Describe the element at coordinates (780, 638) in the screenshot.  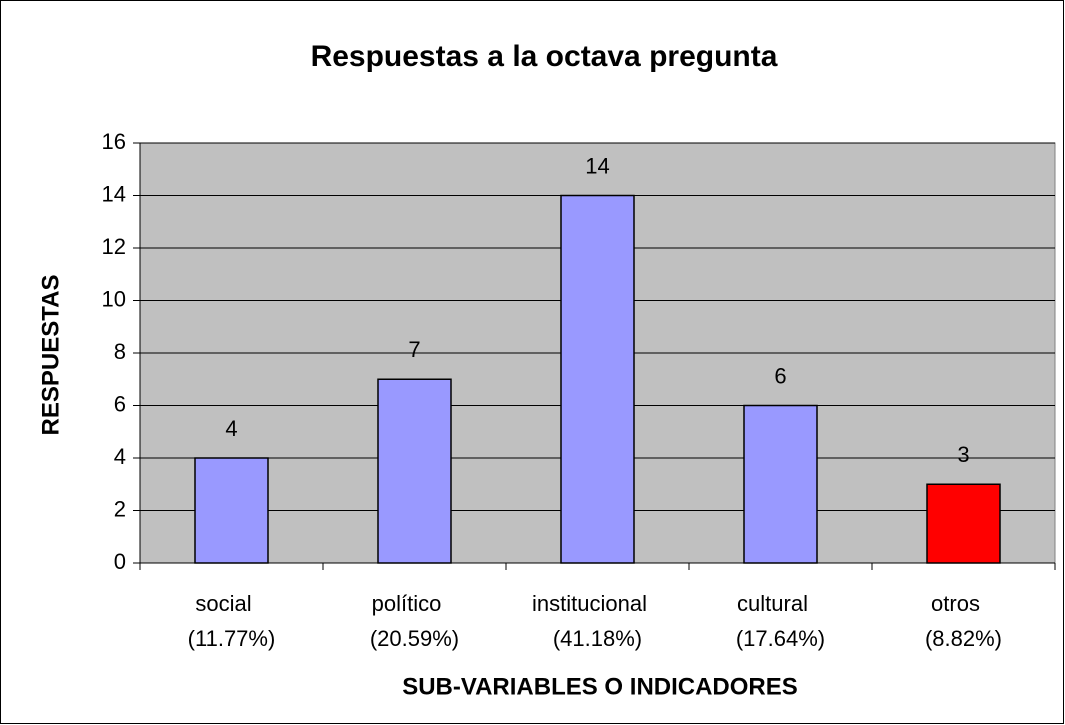
I see `x-tick-label: (17.64%)` at that location.